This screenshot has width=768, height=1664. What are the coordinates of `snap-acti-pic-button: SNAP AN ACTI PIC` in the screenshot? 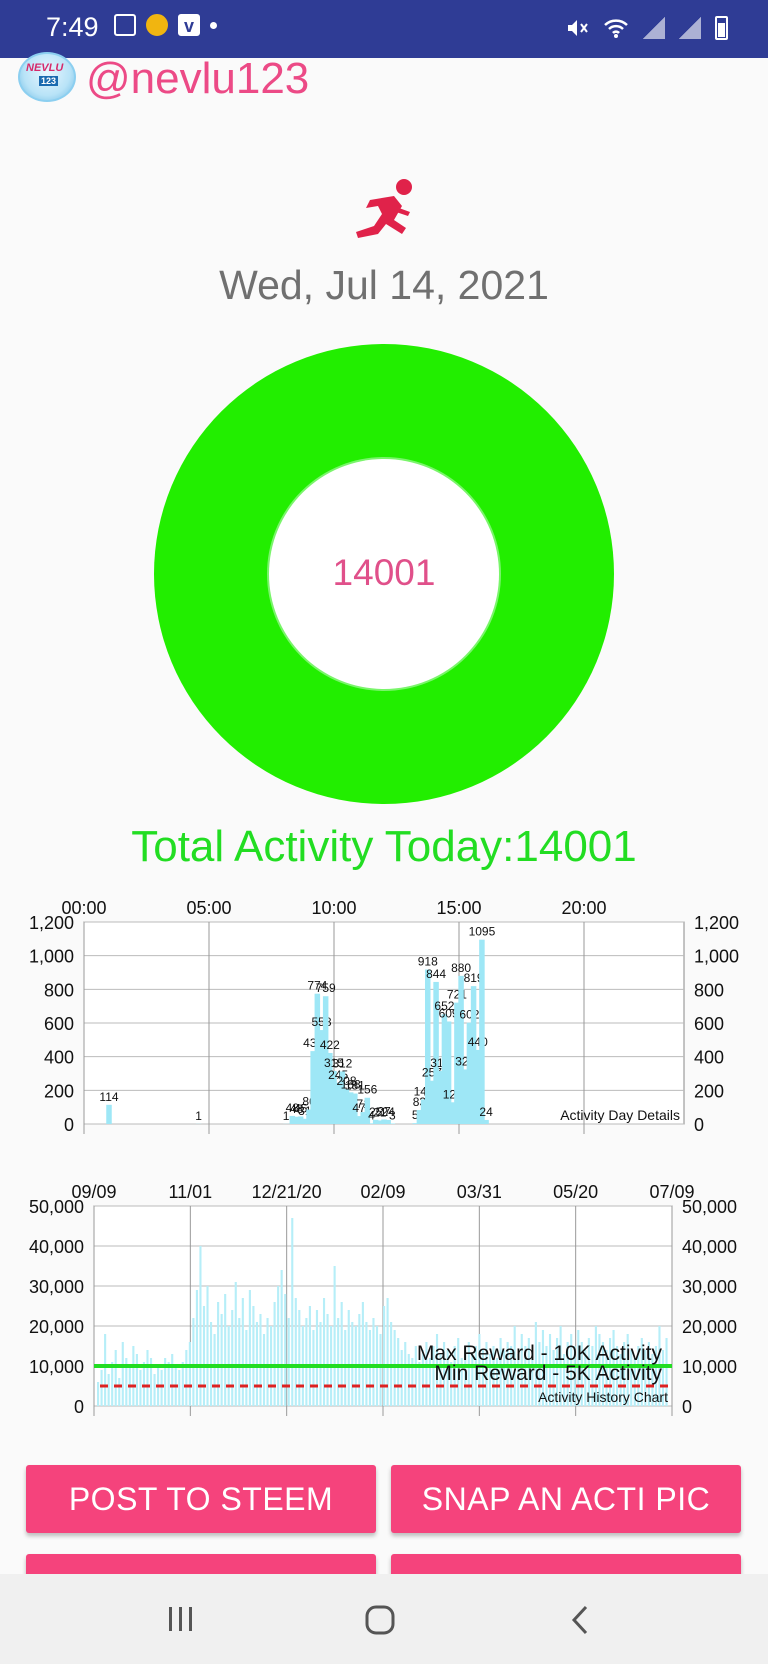 It's located at (566, 1499).